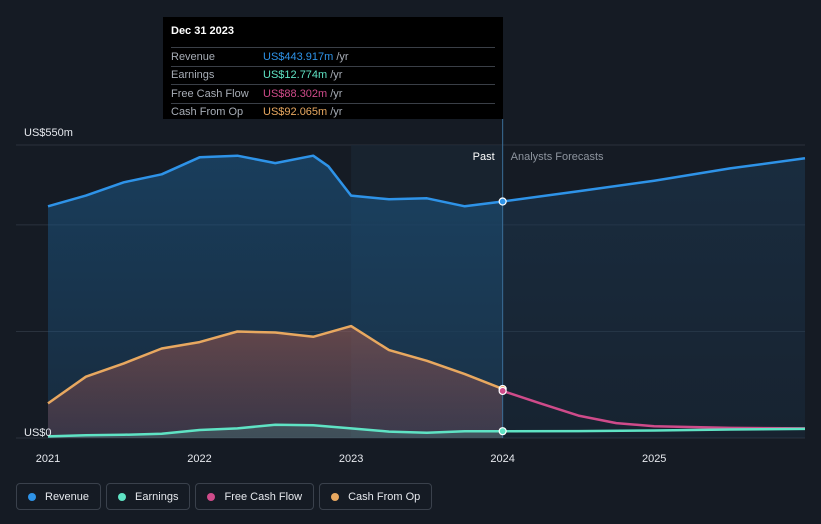  What do you see at coordinates (295, 75) in the screenshot?
I see `tooltip-value: US$12.774m` at bounding box center [295, 75].